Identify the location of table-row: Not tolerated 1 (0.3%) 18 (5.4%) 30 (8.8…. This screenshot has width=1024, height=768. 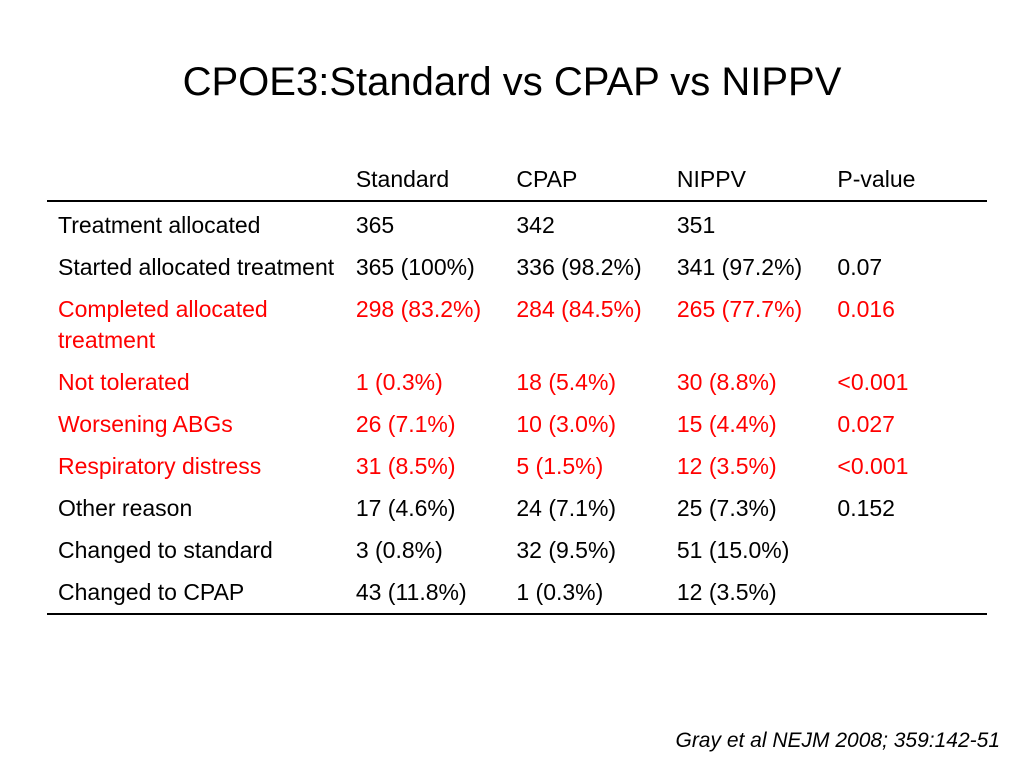
(517, 382).